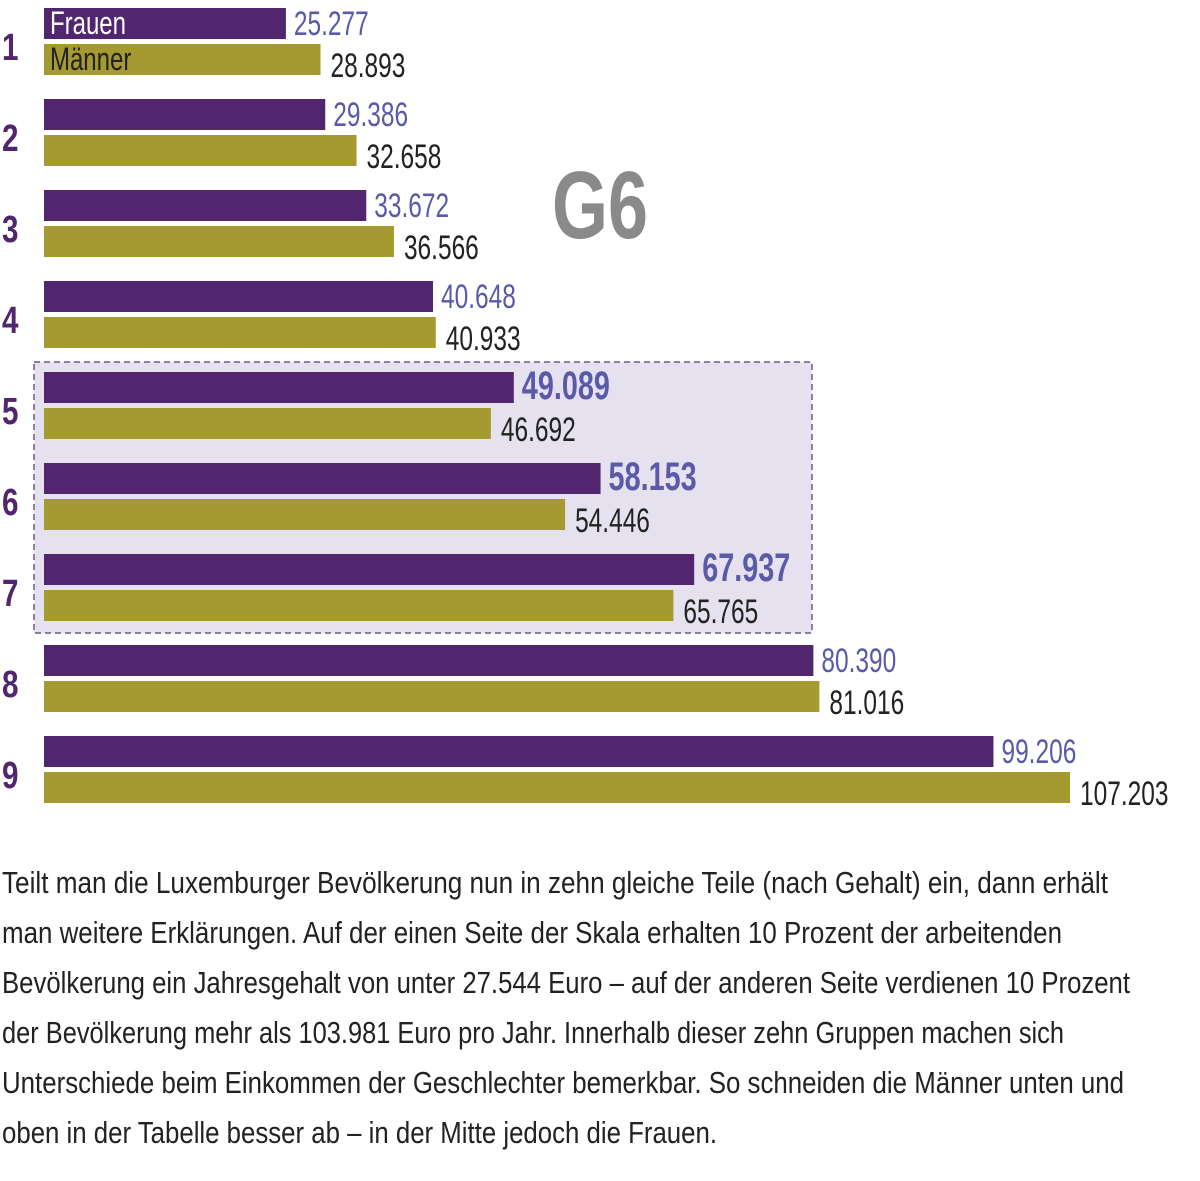  I want to click on value-label: 81.016, so click(866, 703).